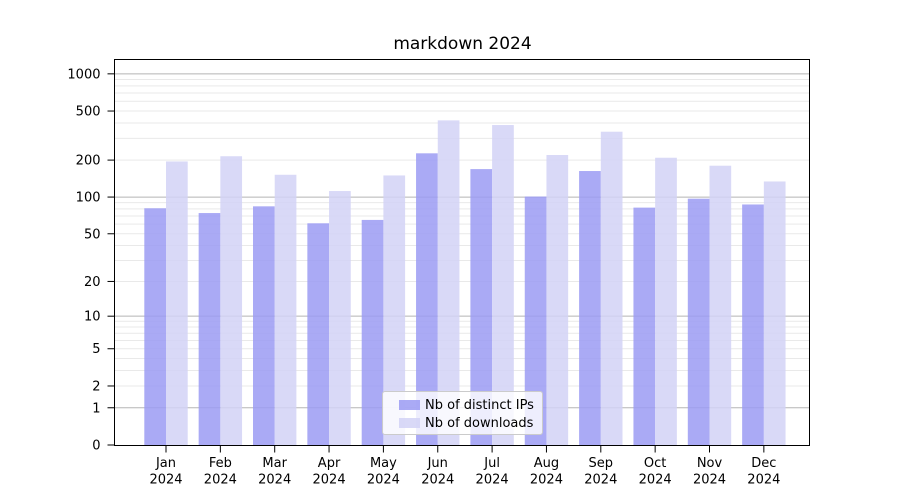 This screenshot has width=900, height=500. Describe the element at coordinates (264, 325) in the screenshot. I see `bar-mar-distinct-ips` at that location.